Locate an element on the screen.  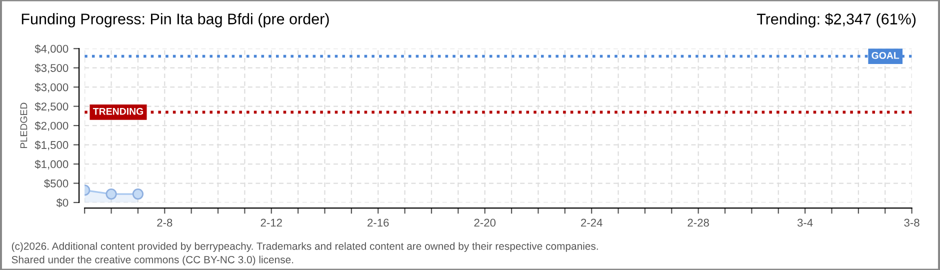
ref-line-label: GOAL is located at coordinates (886, 55).